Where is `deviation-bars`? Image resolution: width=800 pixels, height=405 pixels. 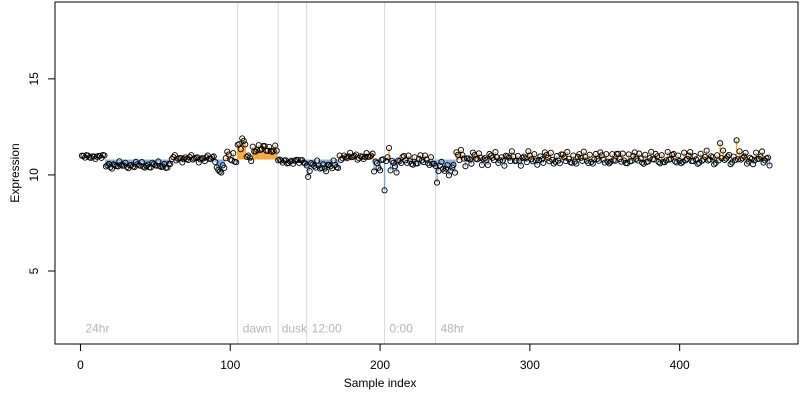 deviation-bars is located at coordinates (437, 164).